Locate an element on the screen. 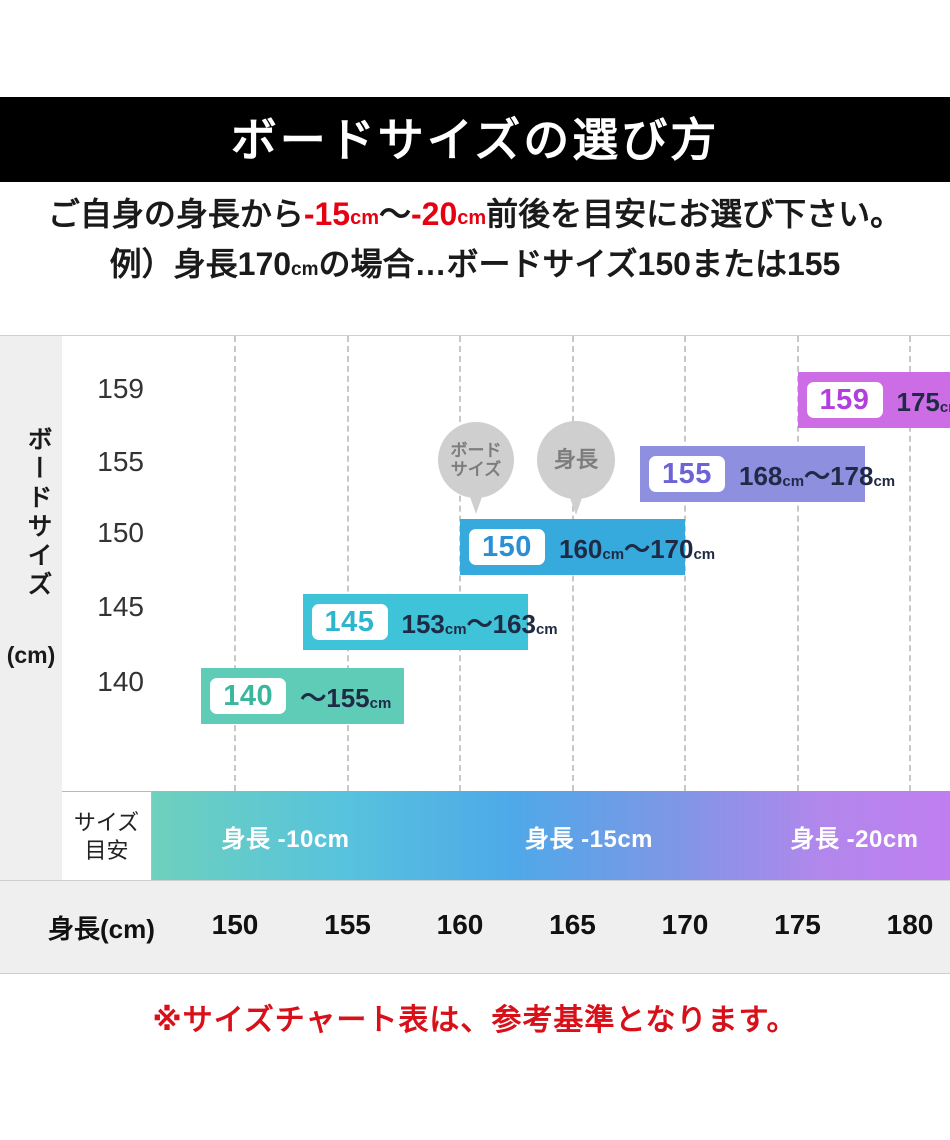 This screenshot has width=950, height=1140. intro-line-1: ご自身の身長から-15cm～-20cm前後を目安にお選び下さい。 is located at coordinates (475, 215).